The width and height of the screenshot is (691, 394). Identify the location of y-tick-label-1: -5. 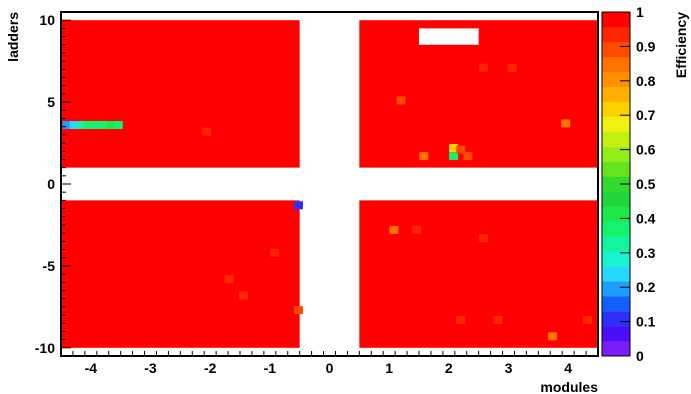
(49, 266).